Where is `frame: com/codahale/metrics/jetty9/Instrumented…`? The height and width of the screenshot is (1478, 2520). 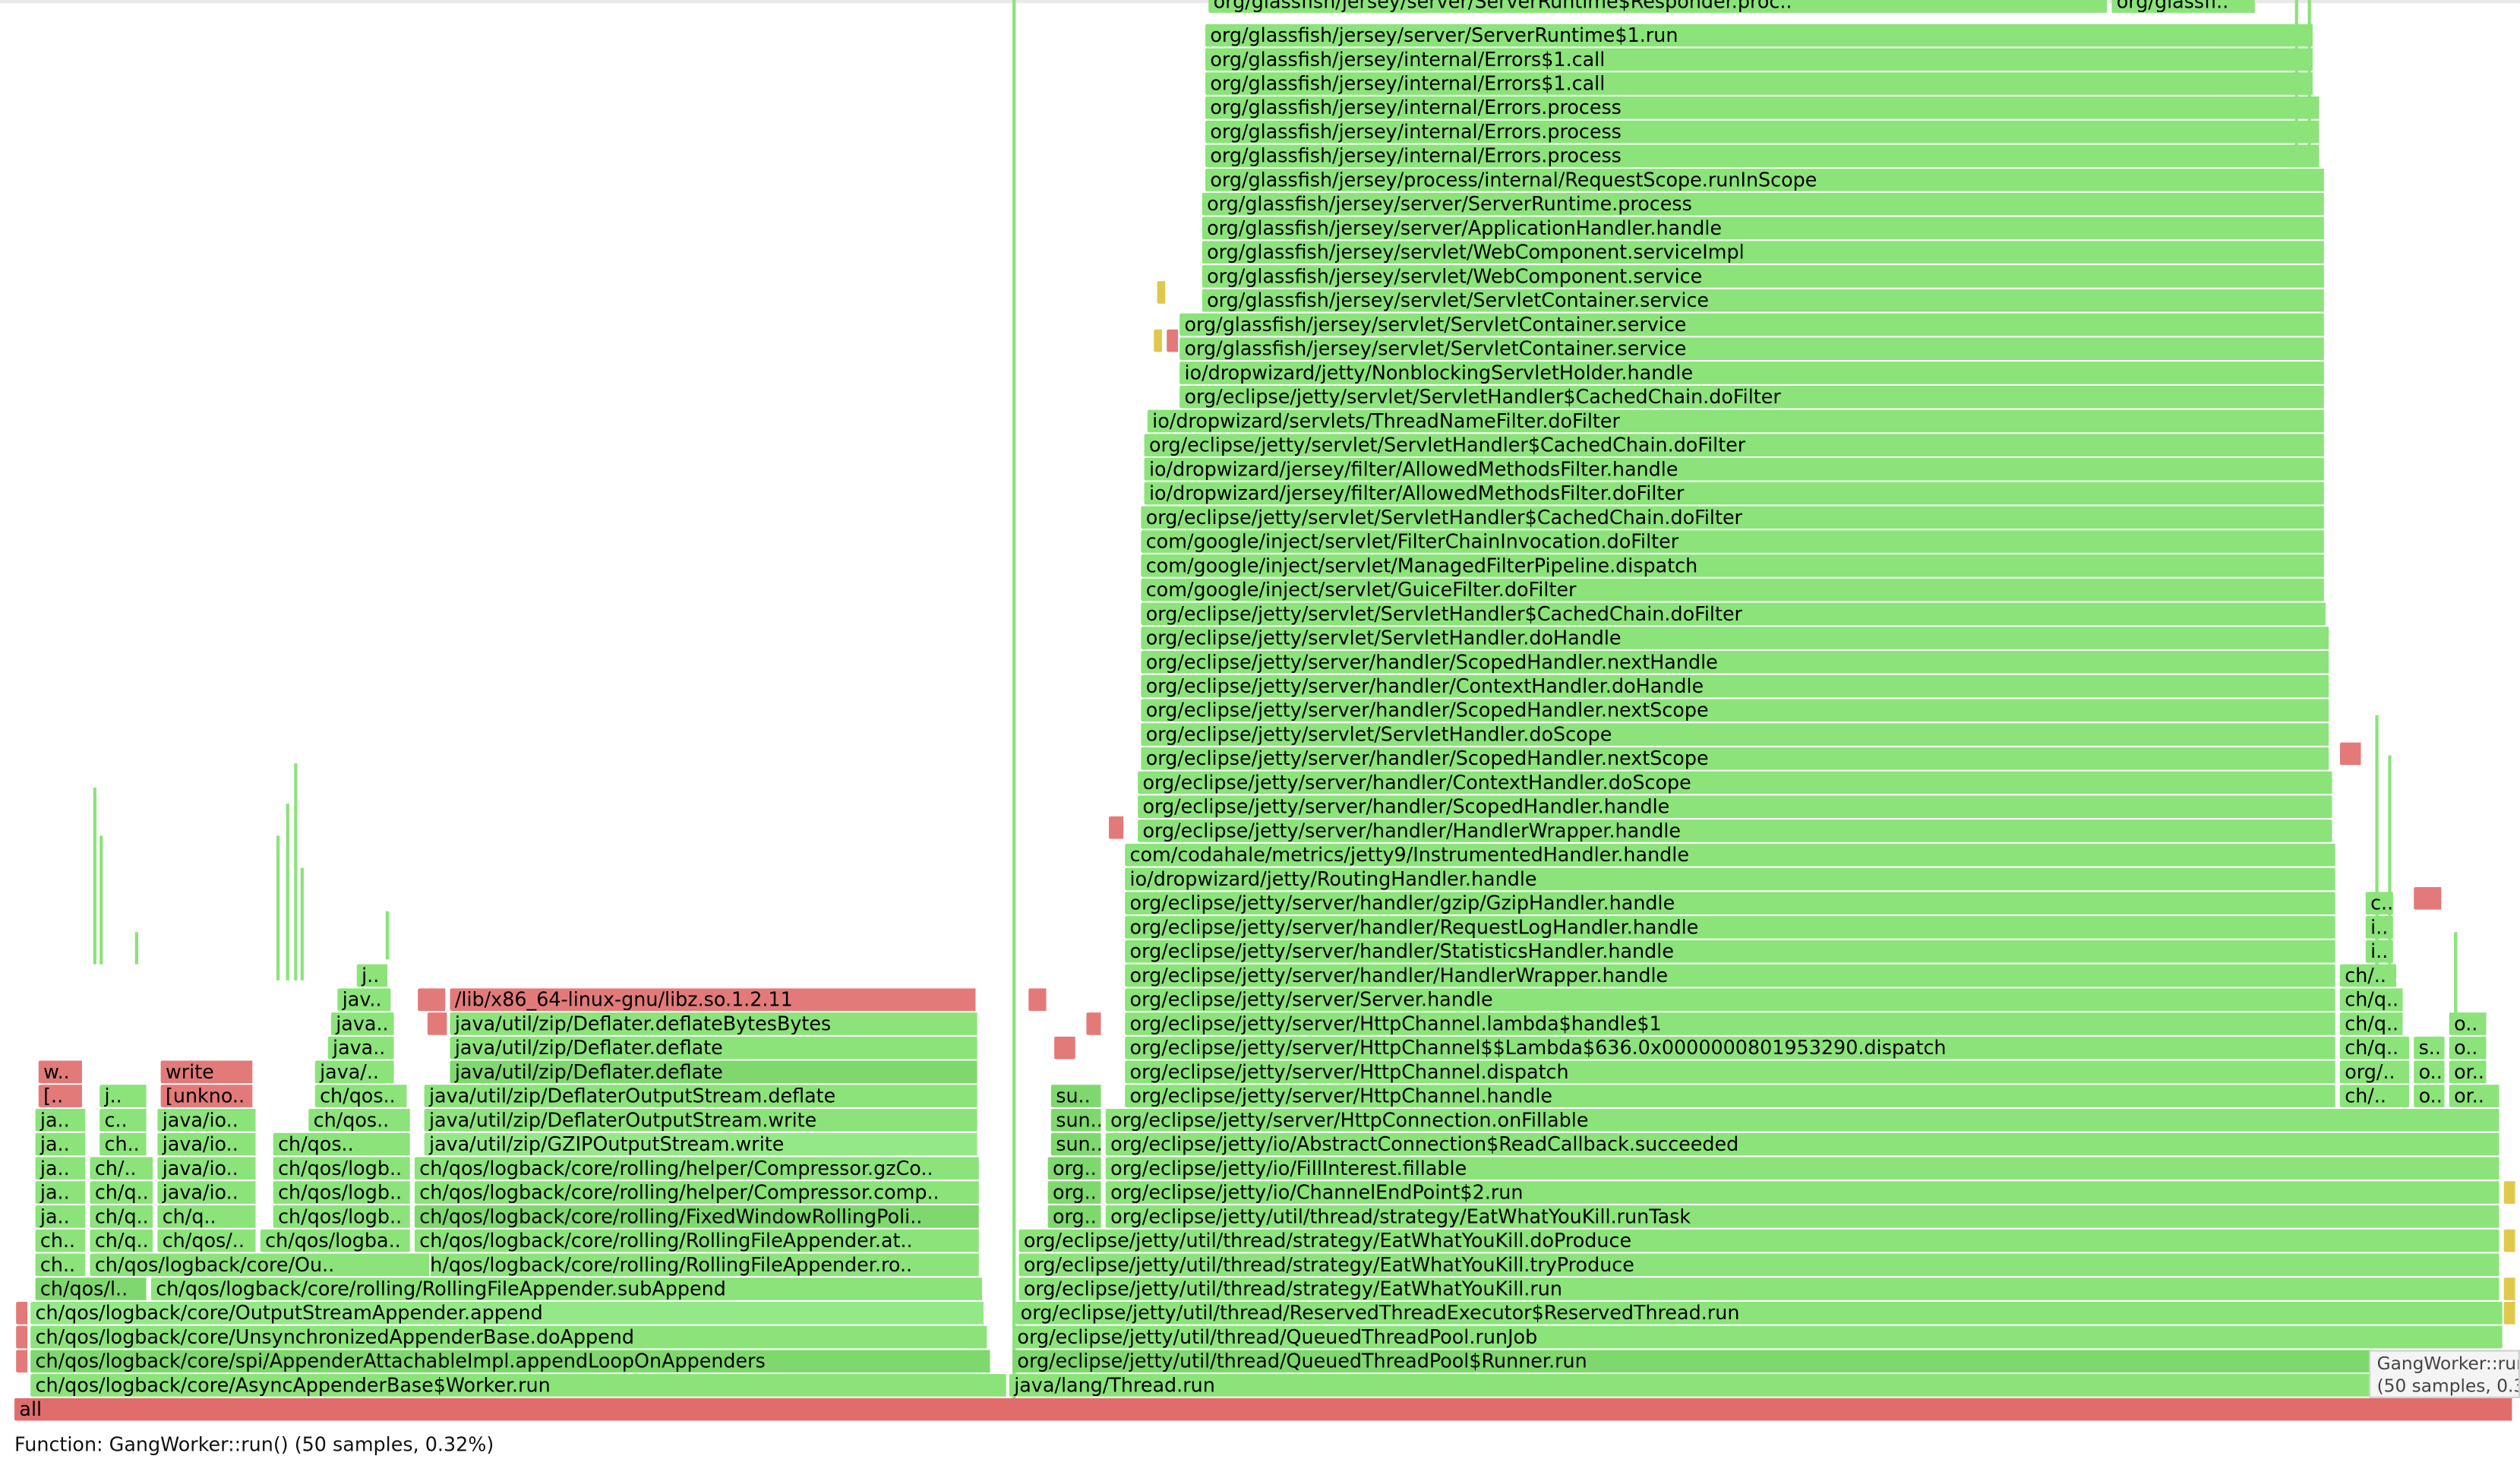
frame: com/codahale/metrics/jetty9/Instrumented… is located at coordinates (1731, 855).